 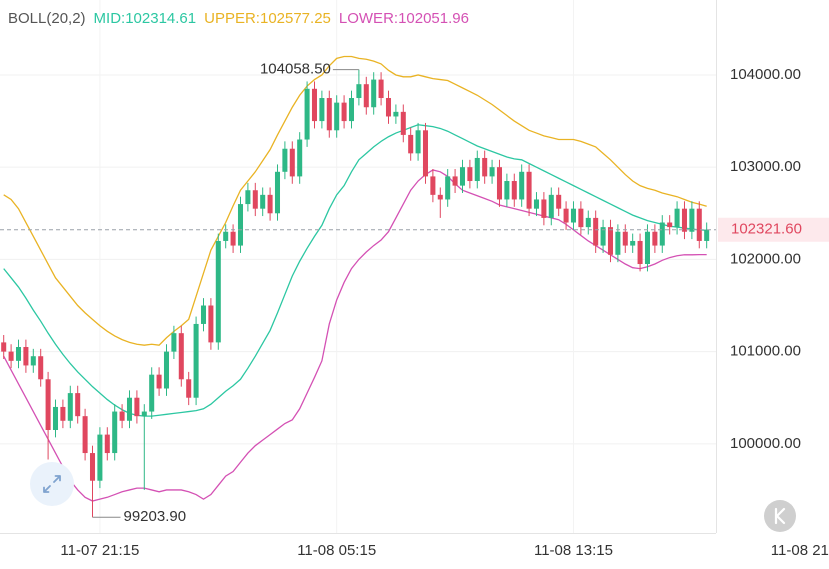 I want to click on y-tick-label: 104000.00, so click(x=765, y=74).